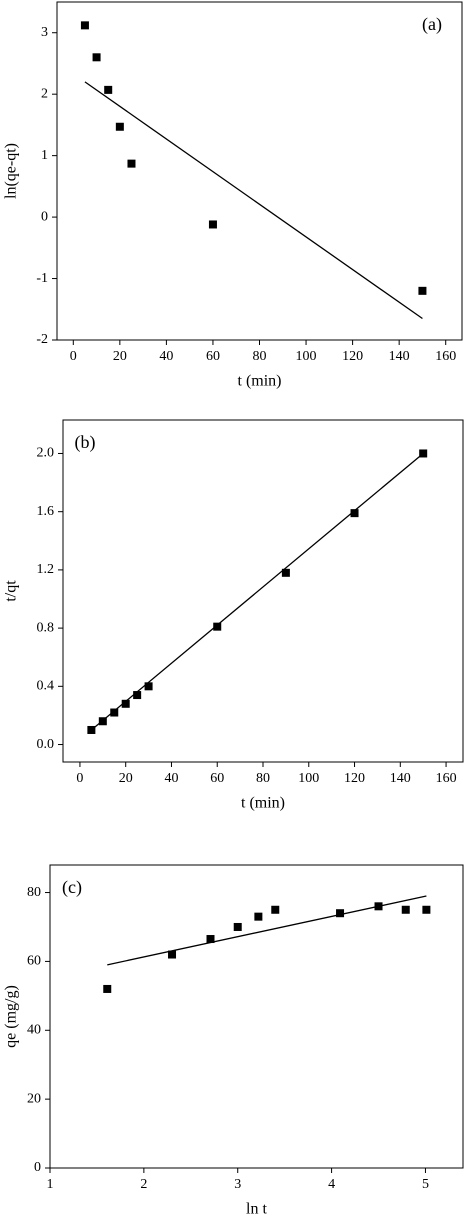 This screenshot has height=1218, width=474. Describe the element at coordinates (42, 278) in the screenshot. I see `y-tick-label: -1` at that location.